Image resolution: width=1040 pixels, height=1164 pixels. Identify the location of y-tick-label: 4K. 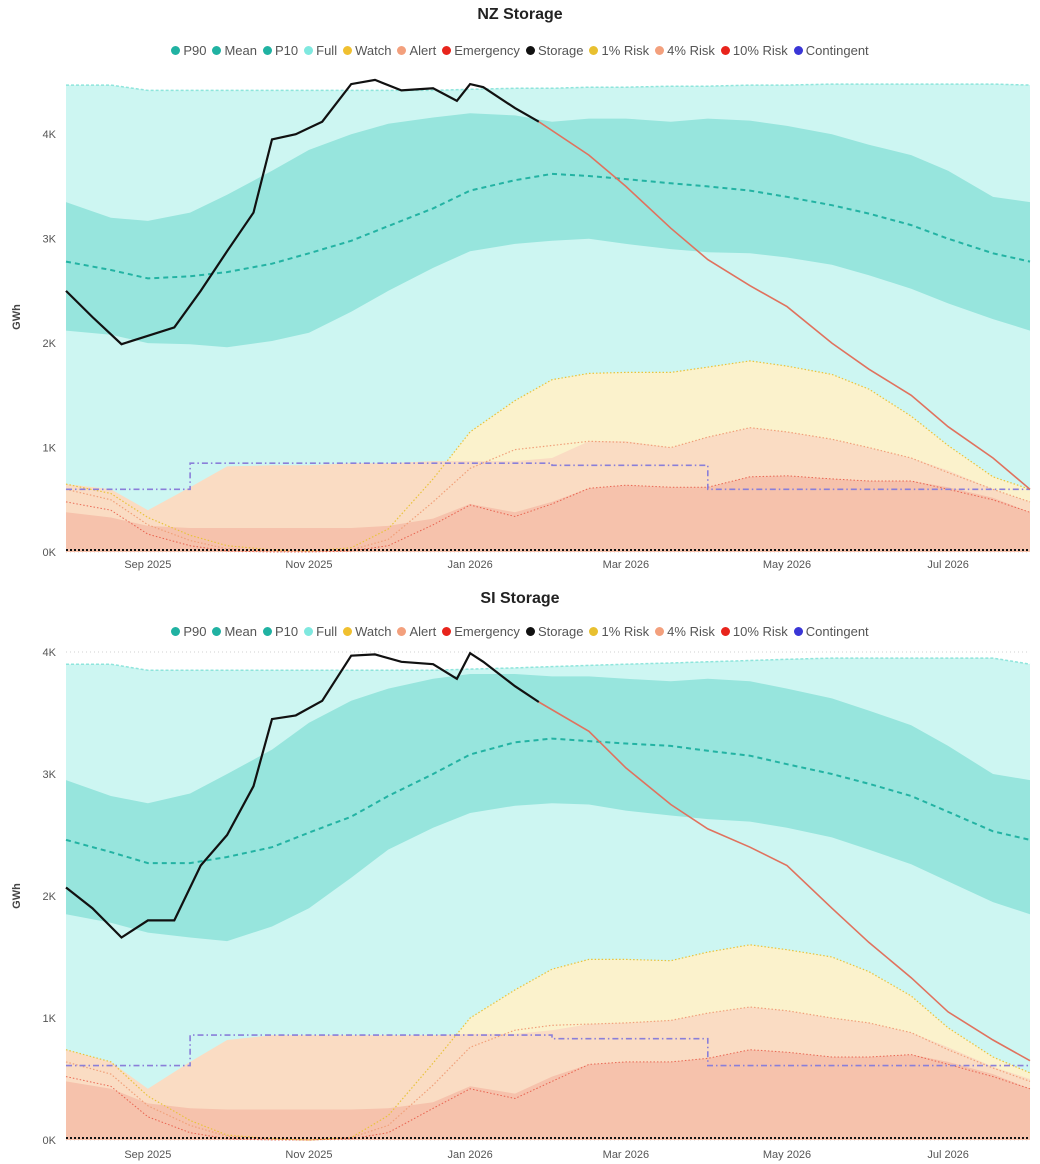
(50, 135).